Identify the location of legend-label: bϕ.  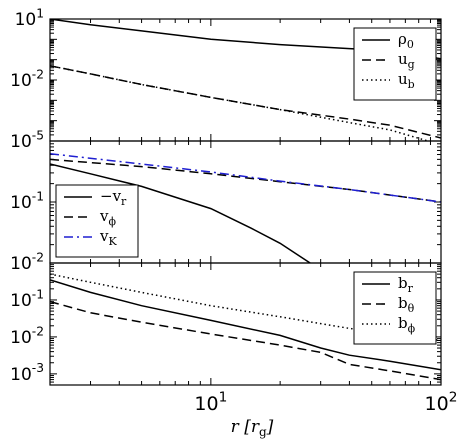
(407, 324).